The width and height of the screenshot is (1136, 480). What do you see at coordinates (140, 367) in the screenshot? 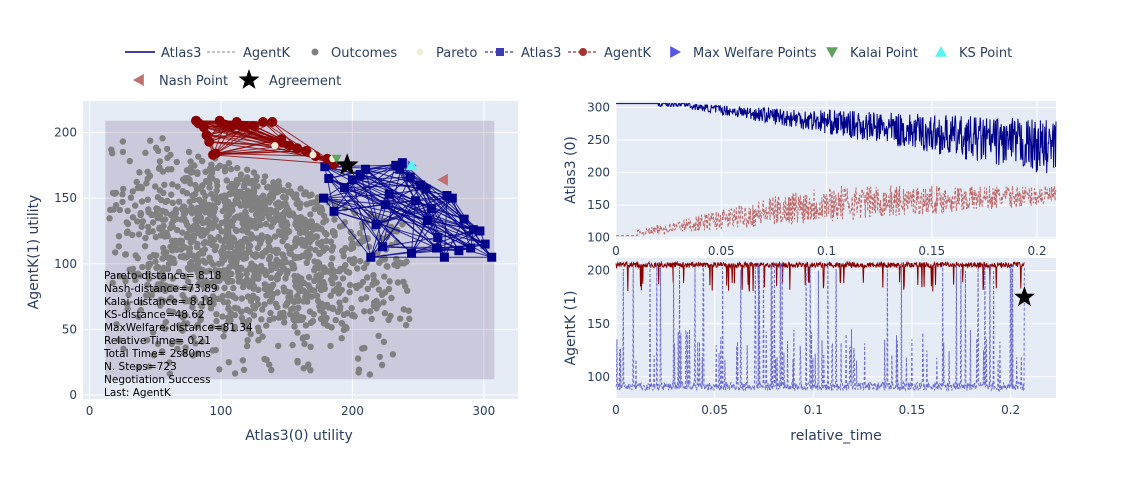
I see `stats-line: N. Steps=723` at bounding box center [140, 367].